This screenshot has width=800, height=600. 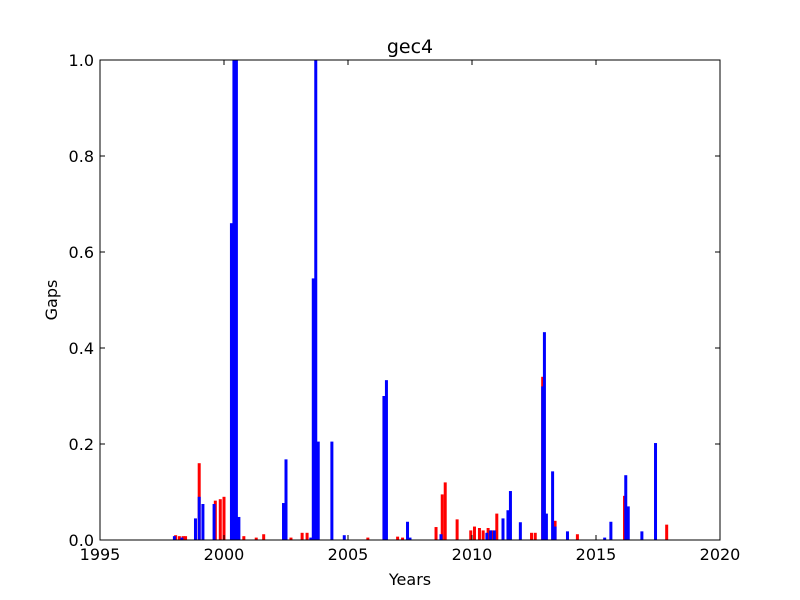 What do you see at coordinates (81, 444) in the screenshot?
I see `y-tick-label: 0.2` at bounding box center [81, 444].